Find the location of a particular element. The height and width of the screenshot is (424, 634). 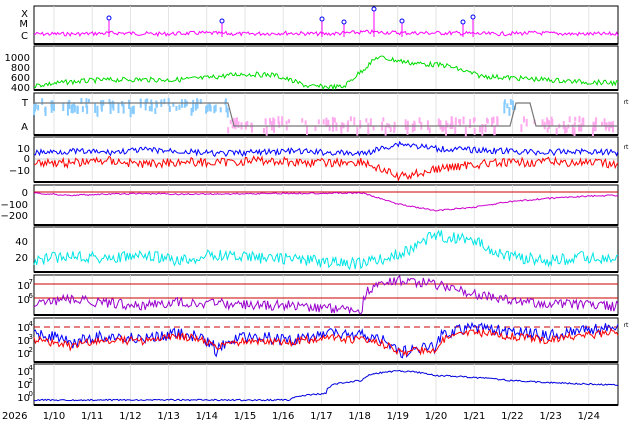

x-tick-label: 1/19 is located at coordinates (398, 416).